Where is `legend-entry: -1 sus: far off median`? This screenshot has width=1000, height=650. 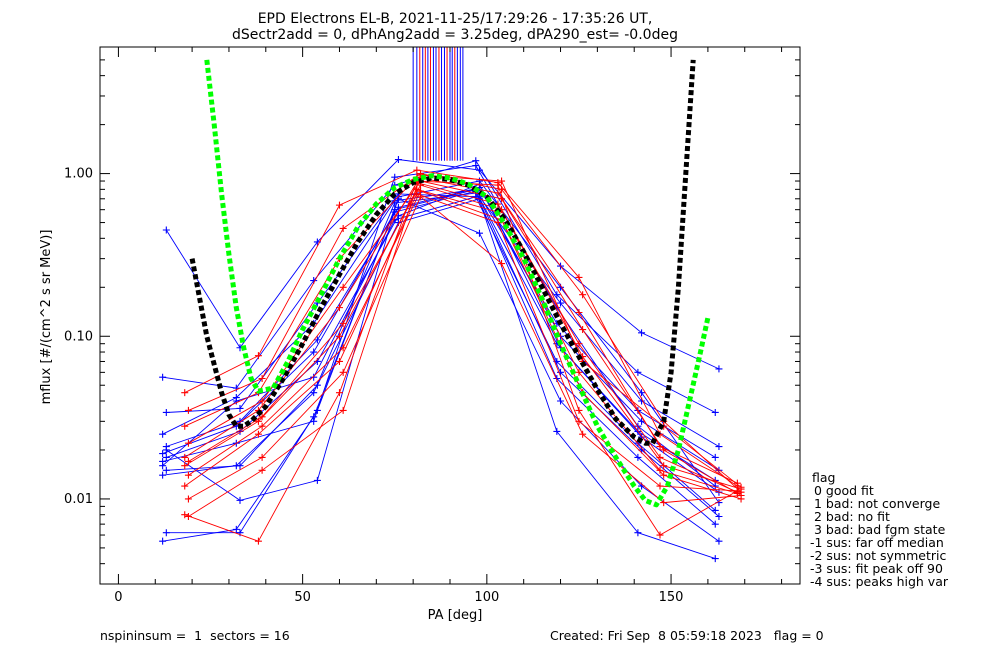
legend-entry: -1 sus: far off median is located at coordinates (877, 542).